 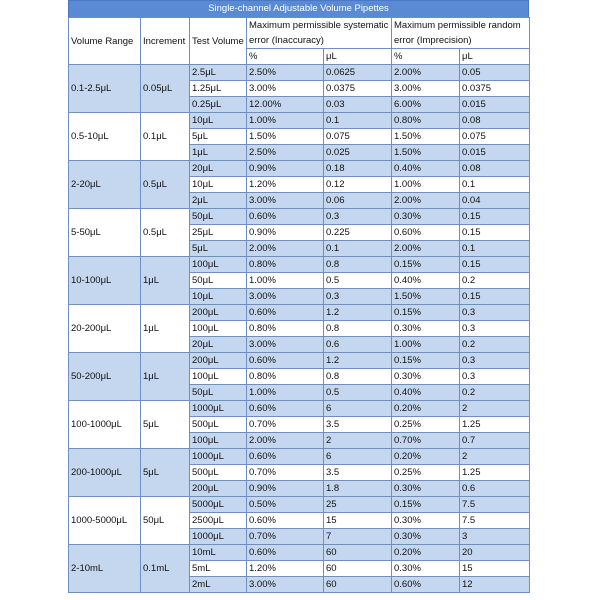 What do you see at coordinates (299, 536) in the screenshot?
I see `table-row: 1000μL 0.70% 7 0.30% 3` at bounding box center [299, 536].